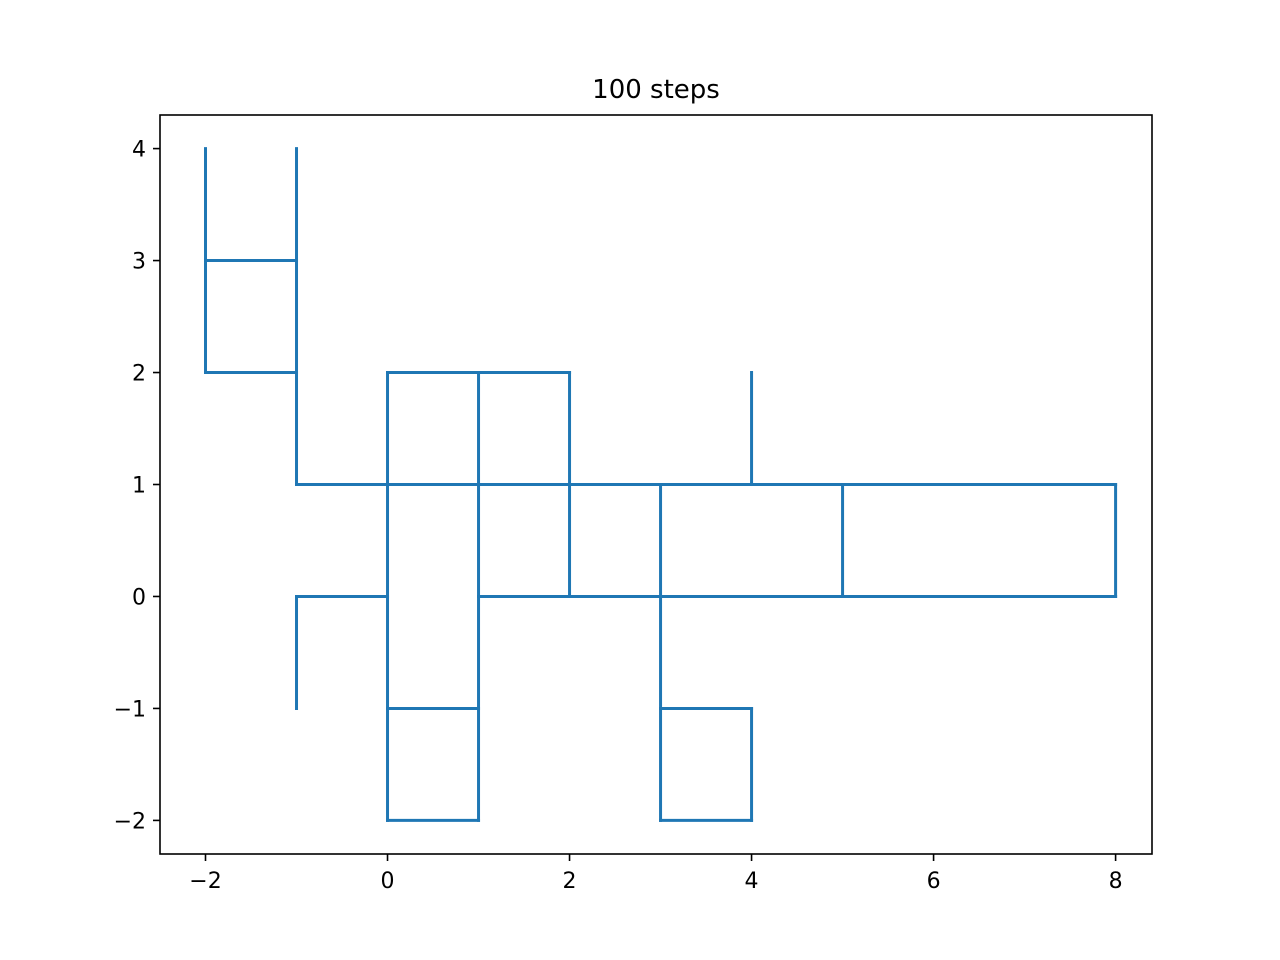 The height and width of the screenshot is (960, 1280). What do you see at coordinates (139, 150) in the screenshot?
I see `y-tick-label: 4` at bounding box center [139, 150].